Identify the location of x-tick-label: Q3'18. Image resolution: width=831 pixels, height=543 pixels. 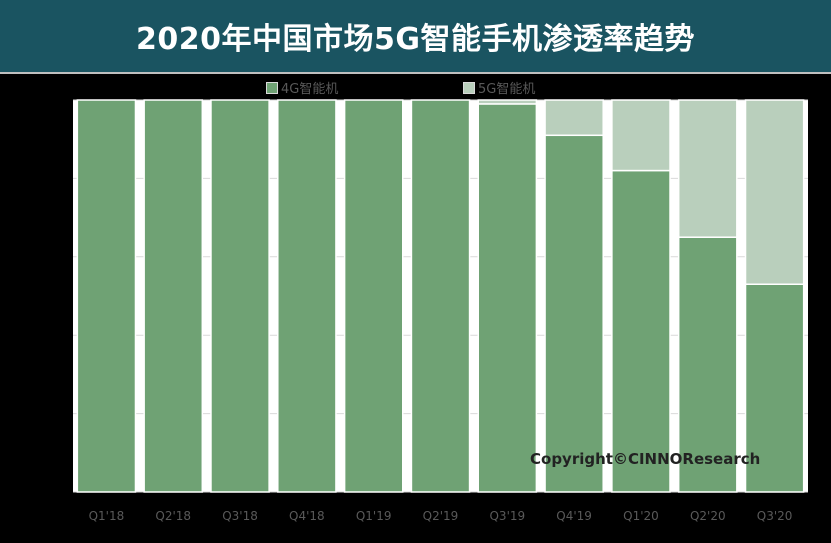
(240, 516).